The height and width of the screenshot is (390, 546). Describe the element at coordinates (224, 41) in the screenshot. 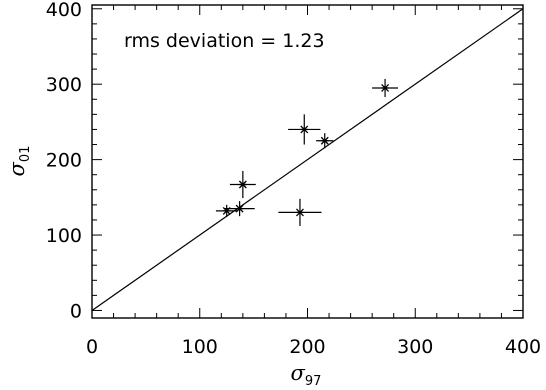

I see `rms-annotation: rms deviation = 1.23` at that location.